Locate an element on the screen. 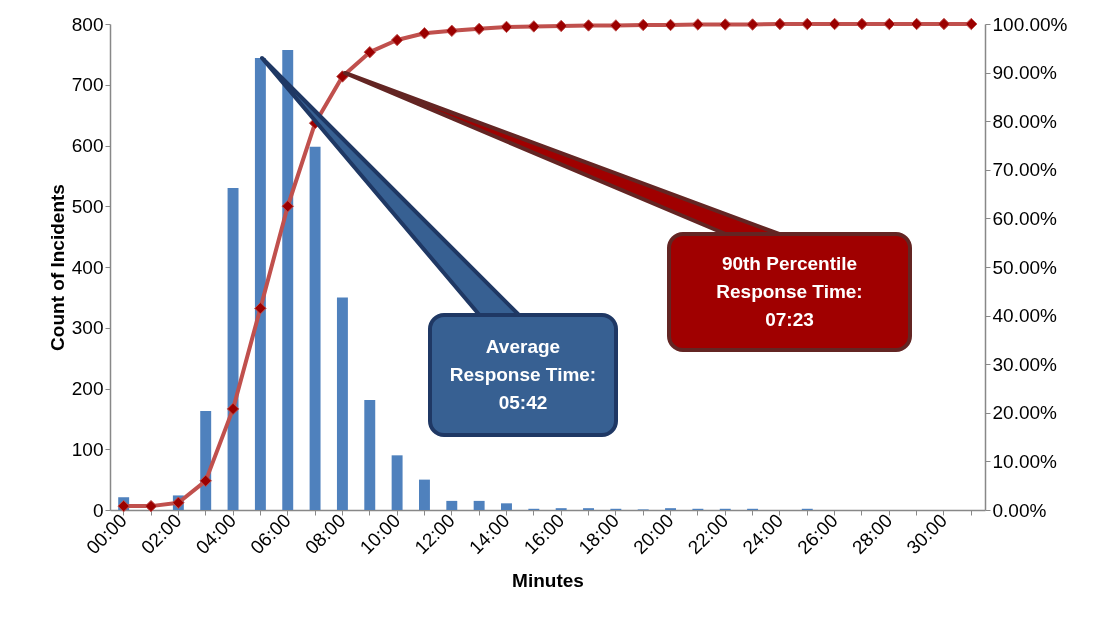 Image resolution: width=1110 pixels, height=629 pixels. y2-tick-label: 40.00% is located at coordinates (1025, 316).